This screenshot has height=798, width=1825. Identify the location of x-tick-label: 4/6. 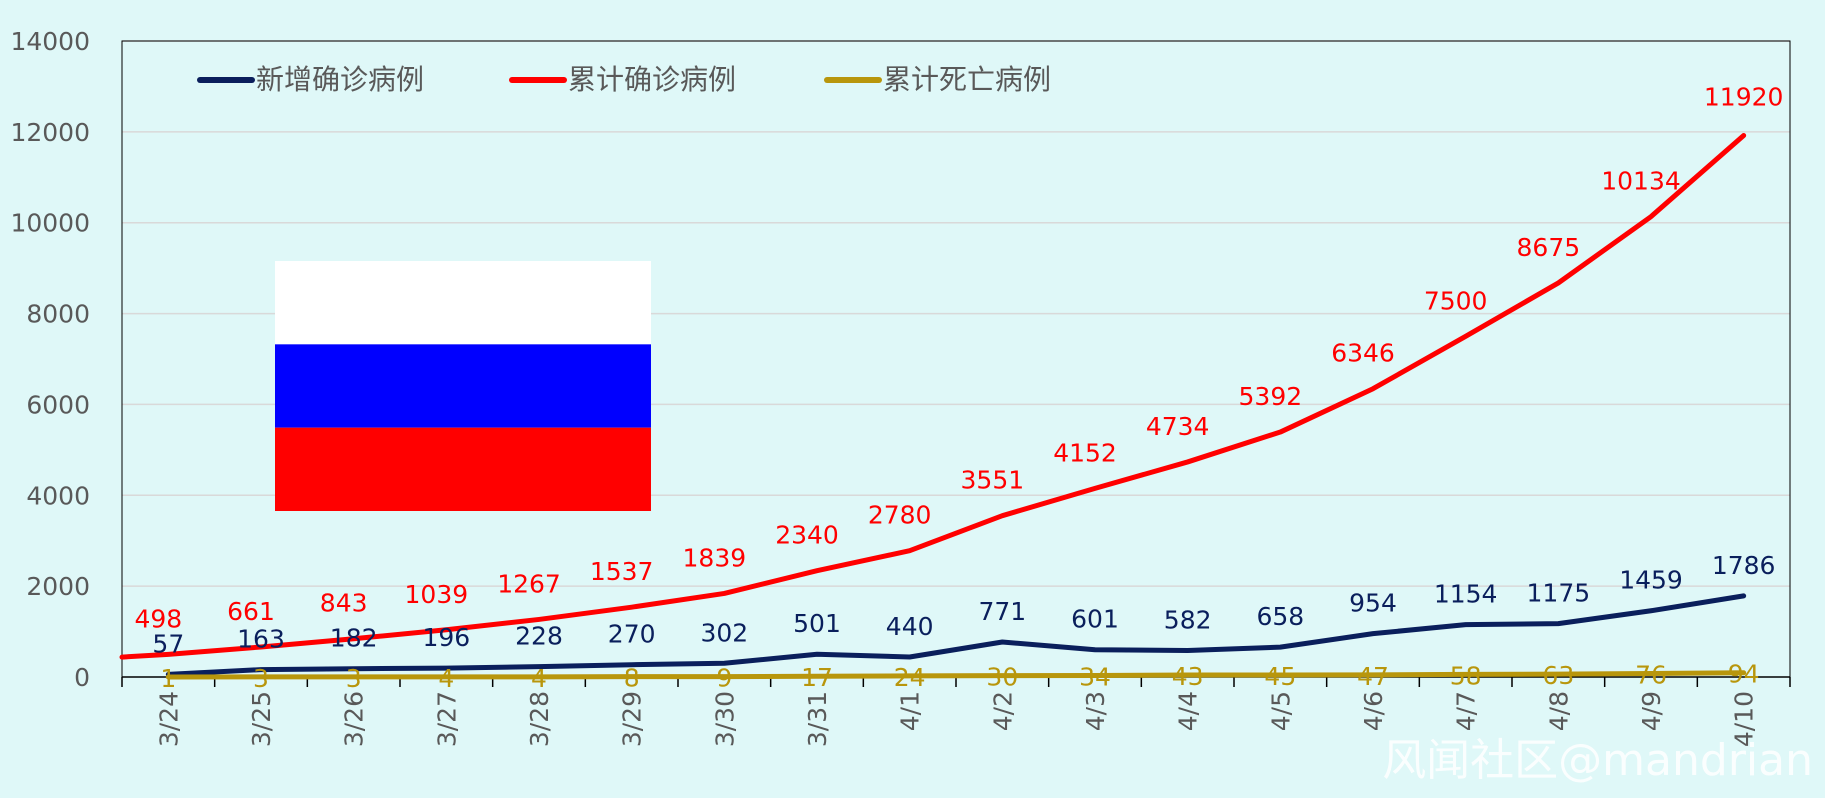
(1373, 711).